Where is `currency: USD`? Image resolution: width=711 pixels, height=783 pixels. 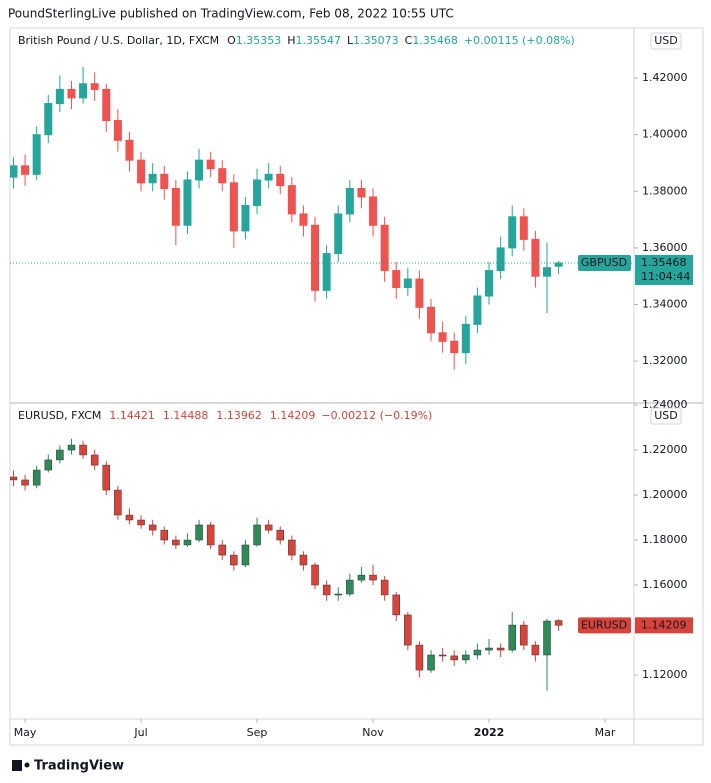 currency: USD is located at coordinates (666, 40).